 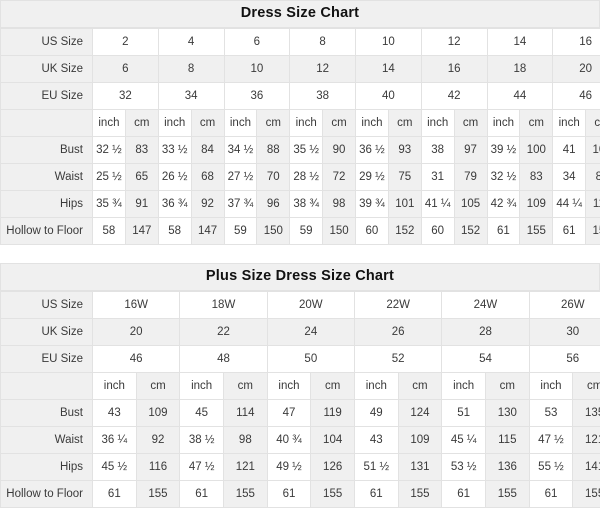 I want to click on uk-size-value: 22, so click(x=223, y=332).